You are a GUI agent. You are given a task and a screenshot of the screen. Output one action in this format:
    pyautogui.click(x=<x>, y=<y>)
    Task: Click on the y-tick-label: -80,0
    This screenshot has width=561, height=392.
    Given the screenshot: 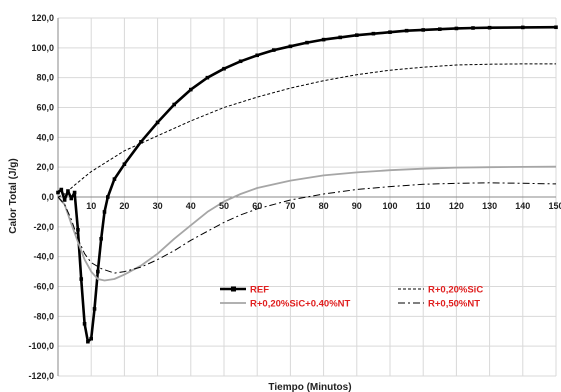 What is the action you would take?
    pyautogui.click(x=43, y=316)
    